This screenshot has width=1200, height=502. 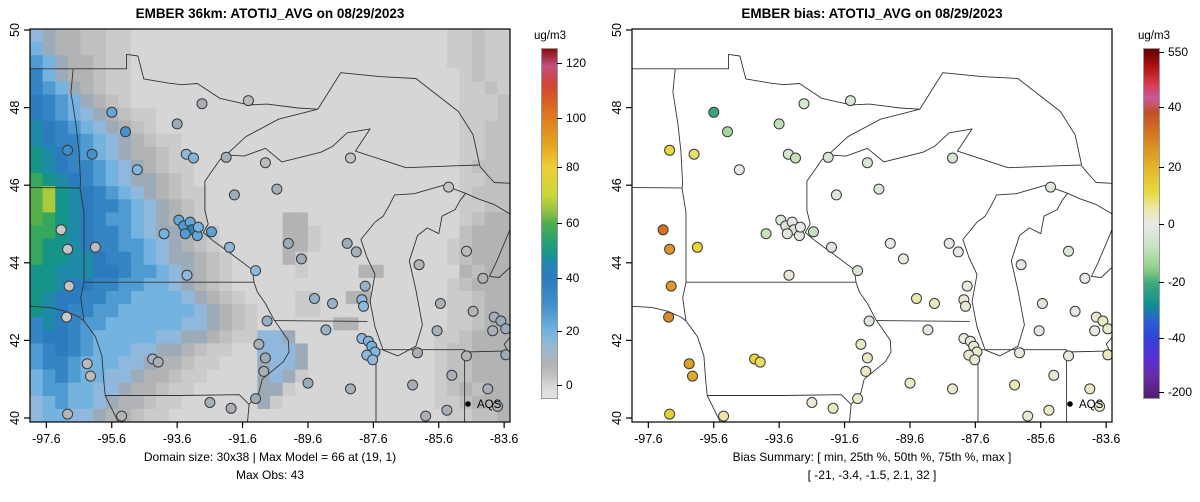 I want to click on aqs-legend-dot, so click(x=468, y=404).